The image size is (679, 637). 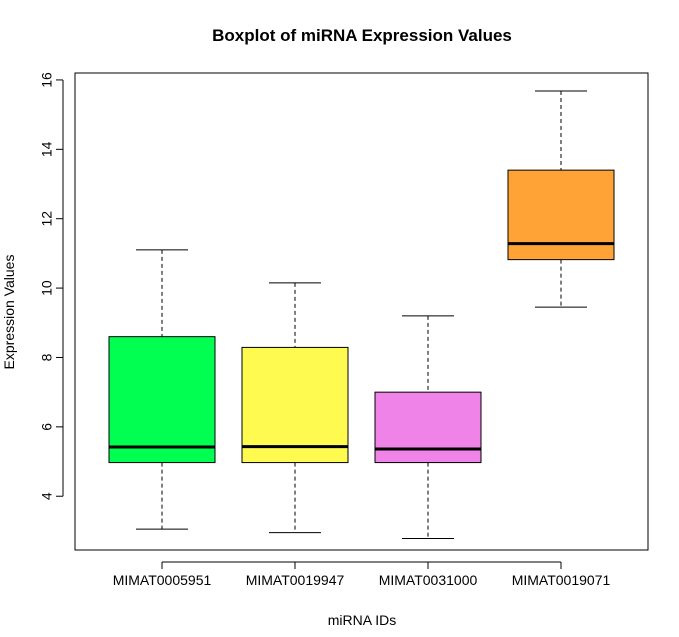 I want to click on x-tick-label: MIMAT0019071, so click(x=561, y=580).